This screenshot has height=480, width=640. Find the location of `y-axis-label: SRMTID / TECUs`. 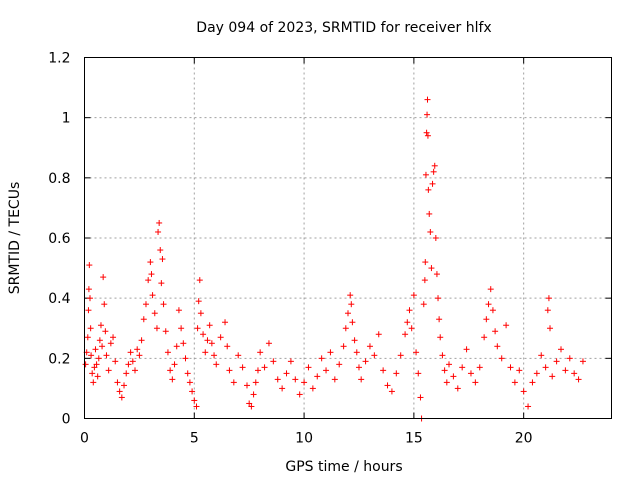

y-axis-label: SRMTID / TECUs is located at coordinates (15, 238).